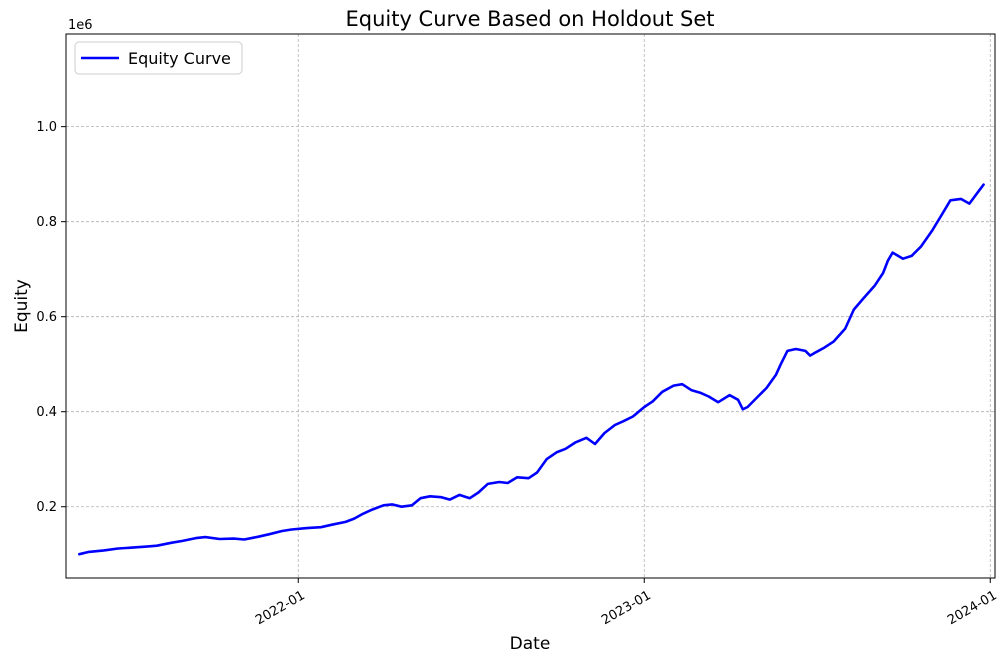  I want to click on legend-box, so click(158, 58).